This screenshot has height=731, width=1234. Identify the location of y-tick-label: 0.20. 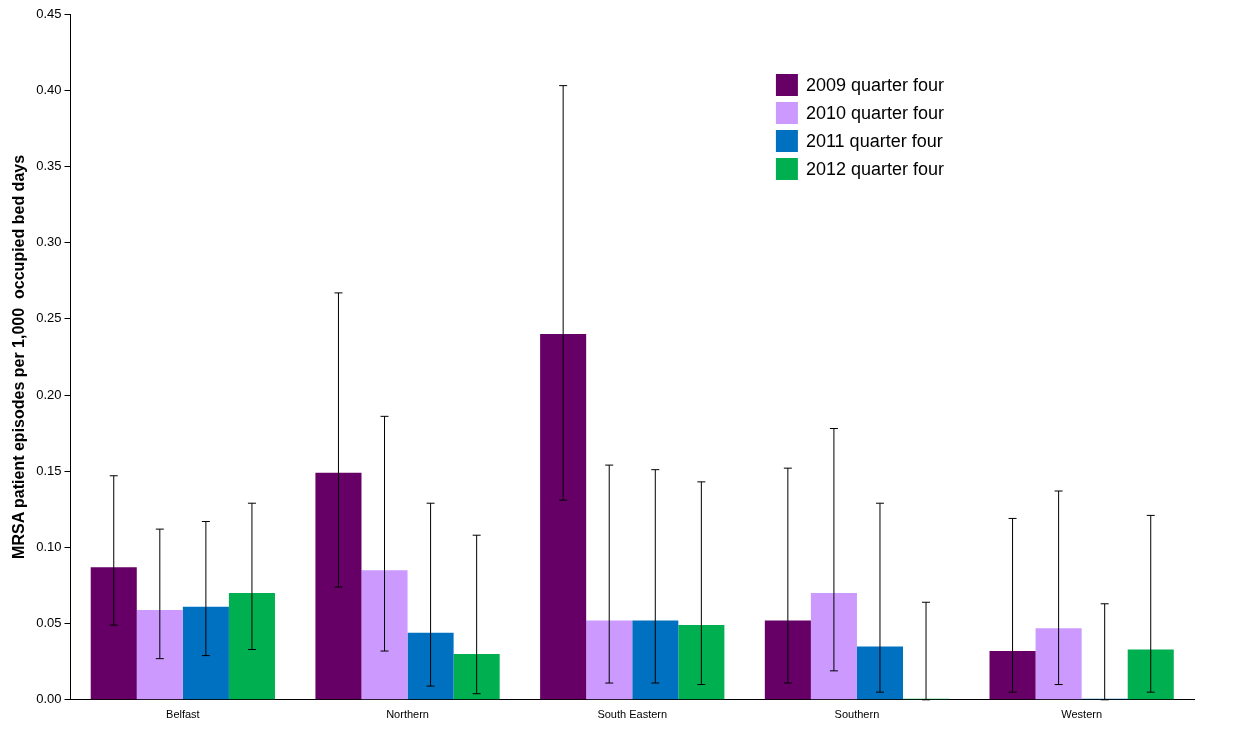
(49, 394).